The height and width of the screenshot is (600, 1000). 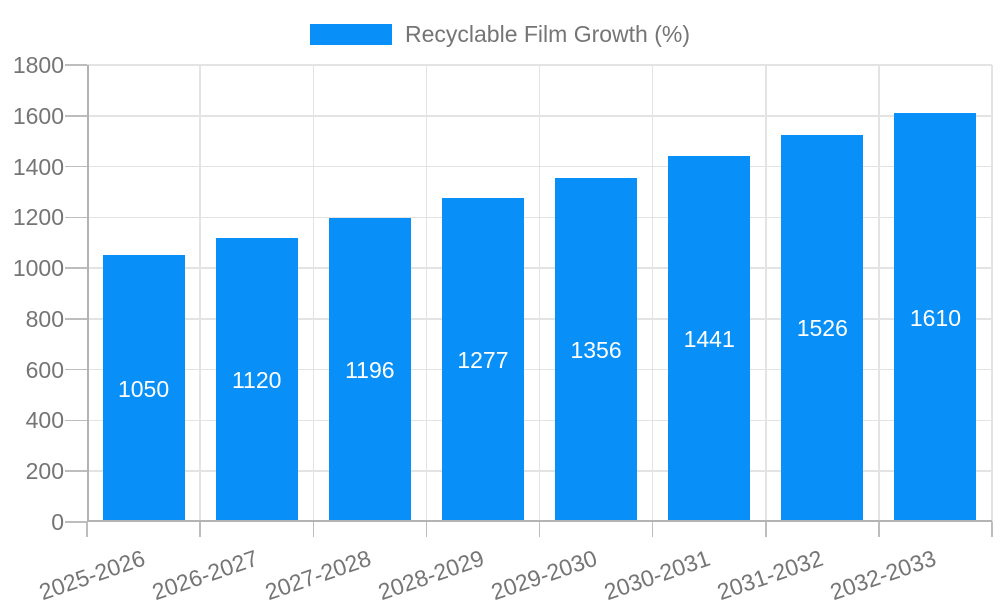 I want to click on y-axis-tick-label: 600, so click(x=44, y=369).